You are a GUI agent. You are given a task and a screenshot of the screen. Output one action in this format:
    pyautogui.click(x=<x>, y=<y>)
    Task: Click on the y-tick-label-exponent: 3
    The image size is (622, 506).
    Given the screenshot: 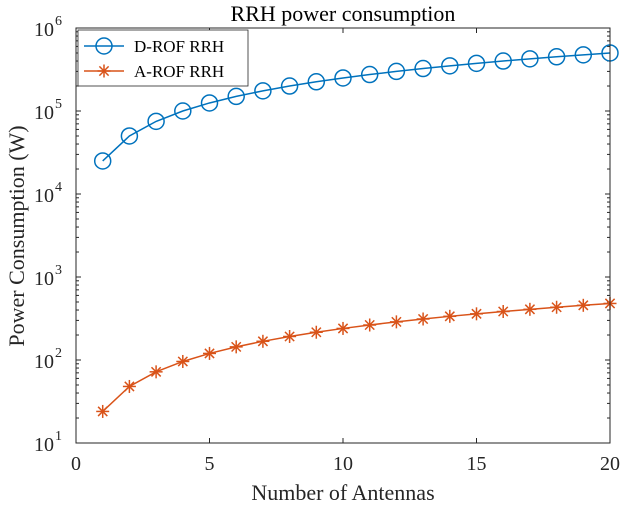 What is the action you would take?
    pyautogui.click(x=58, y=270)
    